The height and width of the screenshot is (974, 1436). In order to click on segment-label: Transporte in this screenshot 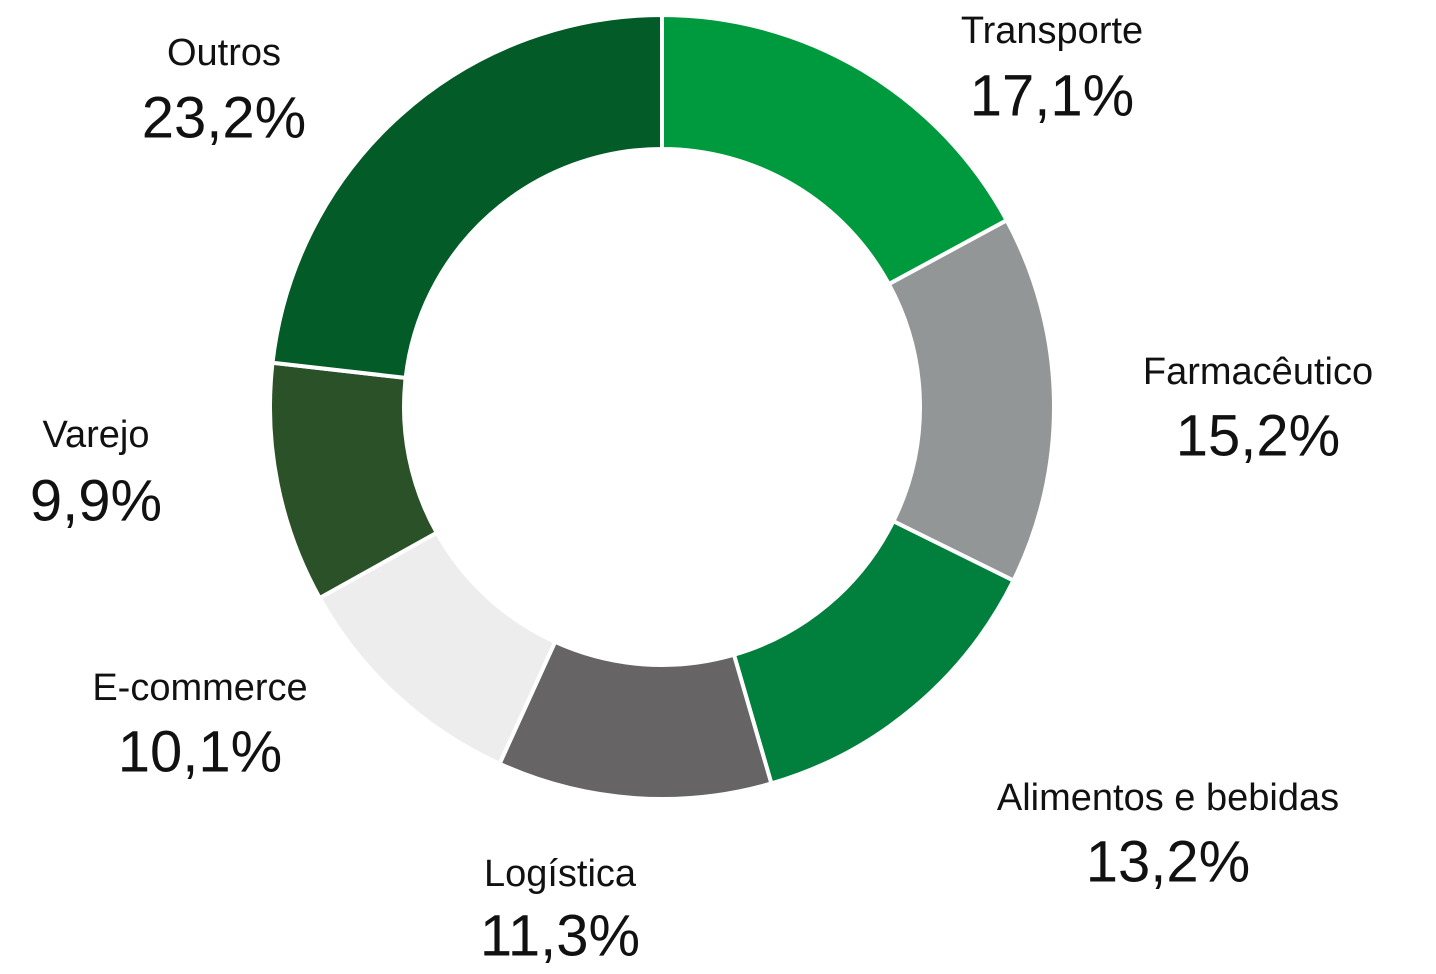, I will do `click(1052, 31)`.